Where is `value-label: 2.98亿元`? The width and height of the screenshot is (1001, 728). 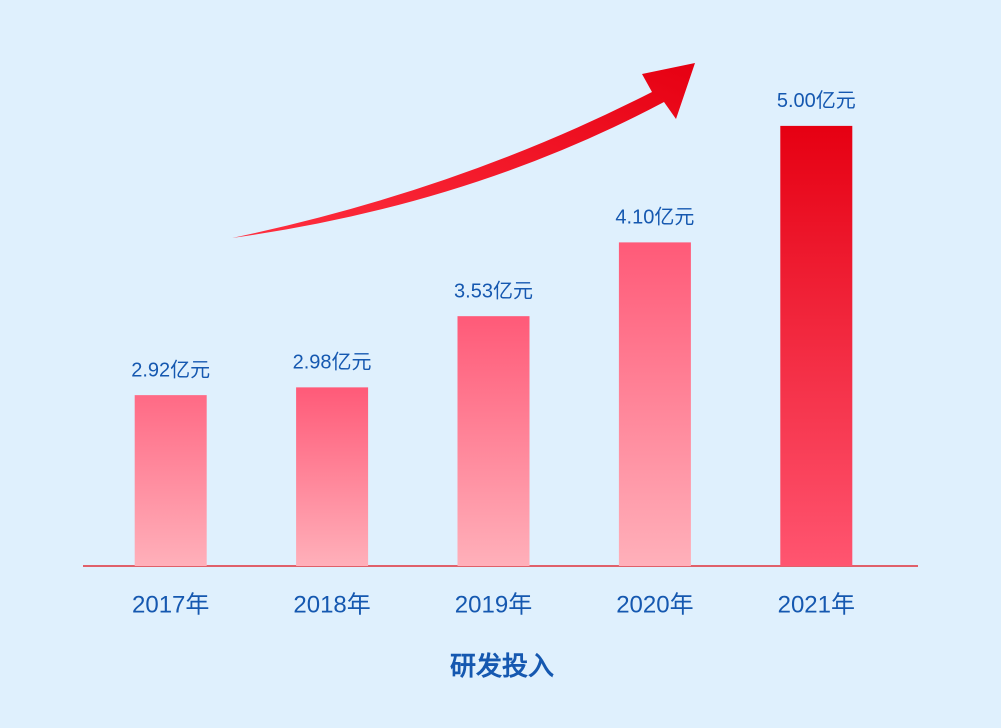 value-label: 2.98亿元 is located at coordinates (332, 362).